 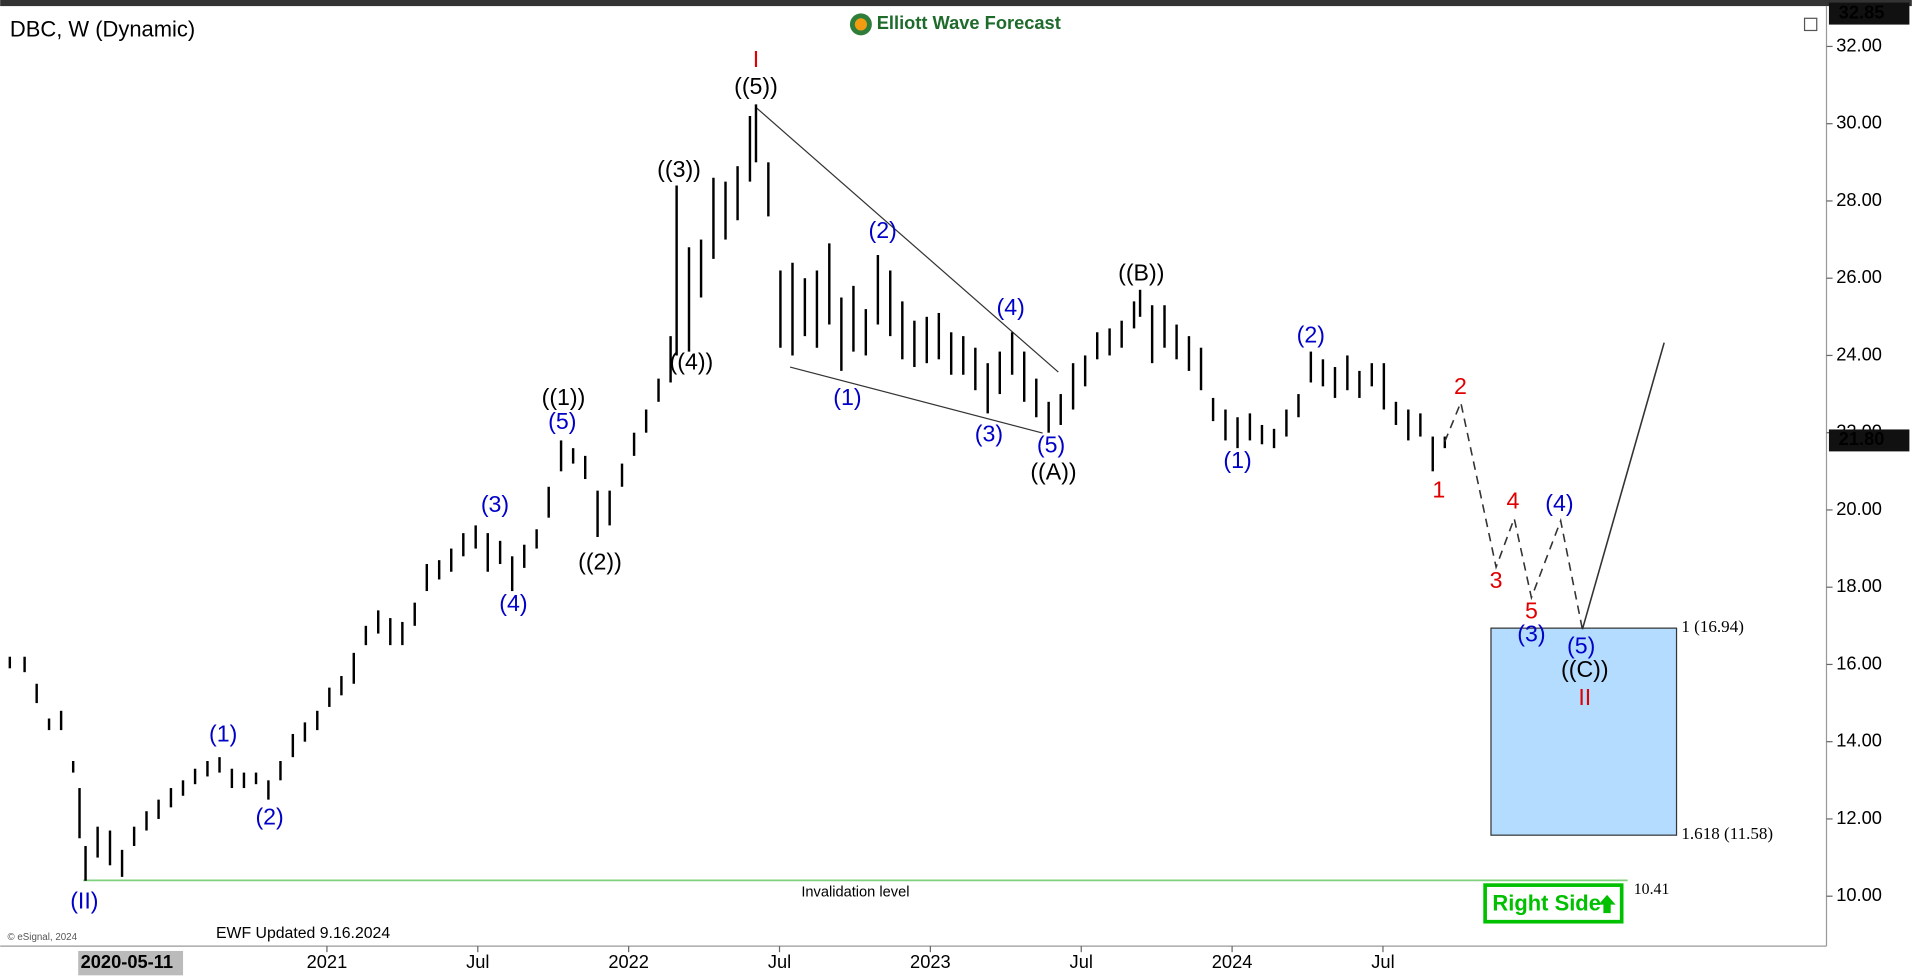 I want to click on invalidation-value: 10.41, so click(x=1652, y=889).